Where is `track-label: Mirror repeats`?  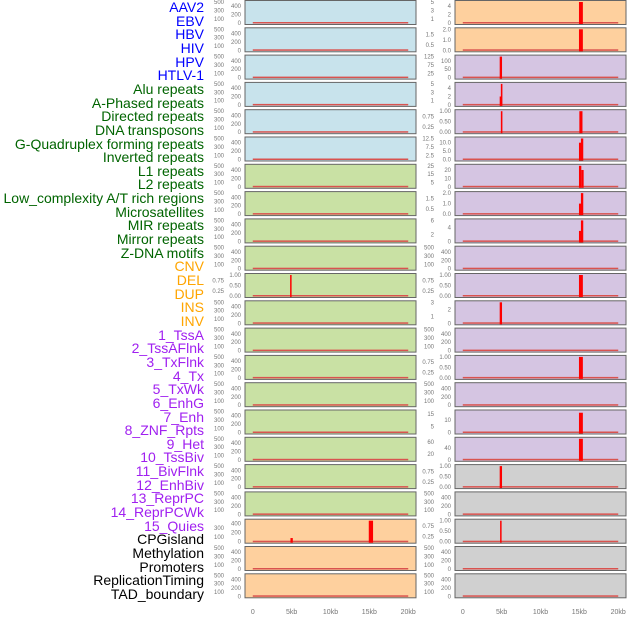
track-label: Mirror repeats is located at coordinates (160, 239).